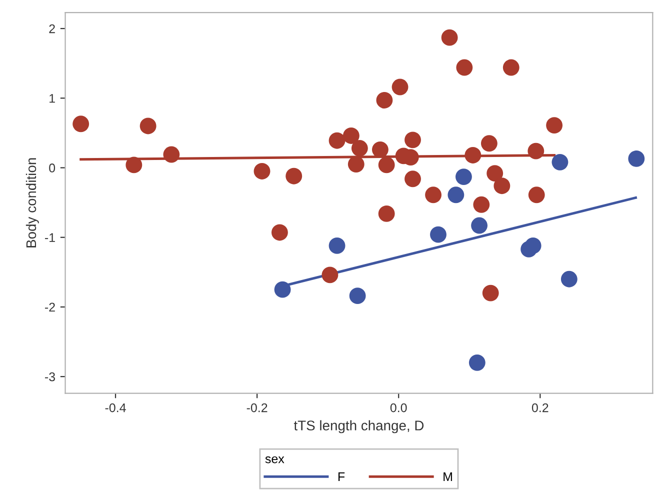 The height and width of the screenshot is (501, 666). Describe the element at coordinates (274, 460) in the screenshot. I see `legend-title: sex` at that location.